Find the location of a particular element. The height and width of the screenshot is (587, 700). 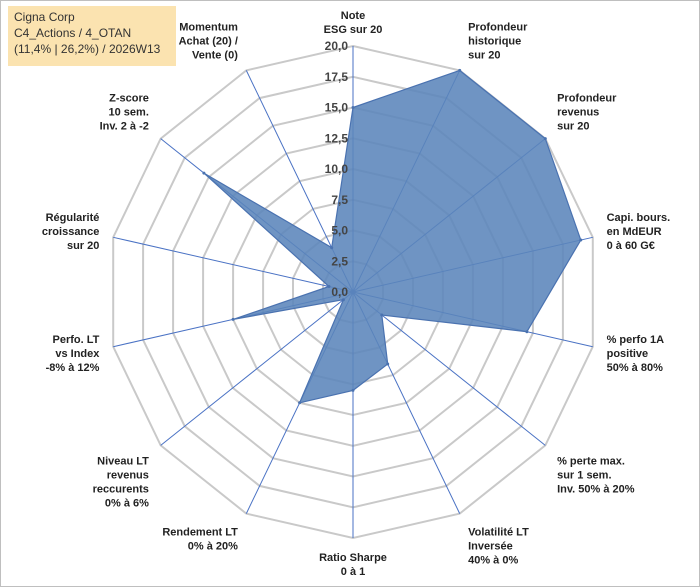

tick-label: 17,5 is located at coordinates (337, 77).